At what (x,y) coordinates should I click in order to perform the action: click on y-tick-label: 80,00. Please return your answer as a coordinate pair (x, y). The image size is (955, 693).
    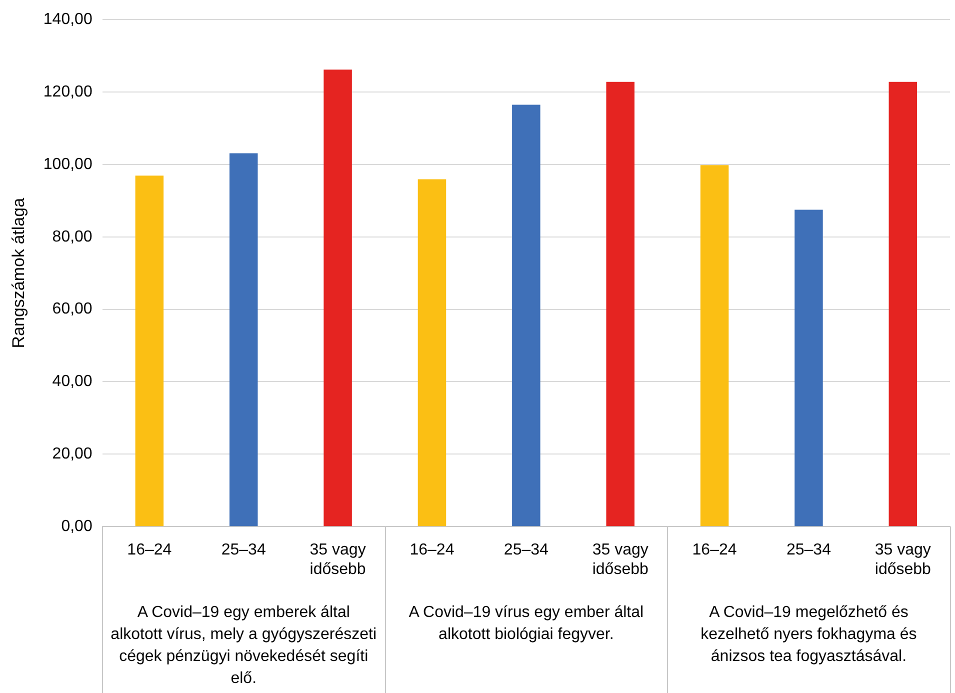
    Looking at the image, I should click on (72, 237).